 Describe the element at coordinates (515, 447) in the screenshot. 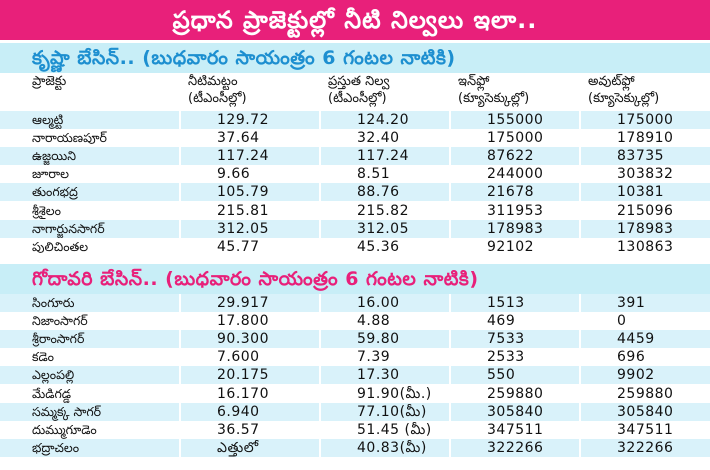

I see `inflow-cell: 322266` at that location.